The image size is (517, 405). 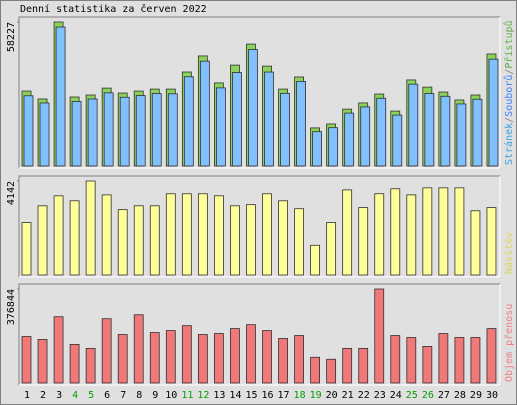 I want to click on axis-legend: Návštěv, so click(x=509, y=253).